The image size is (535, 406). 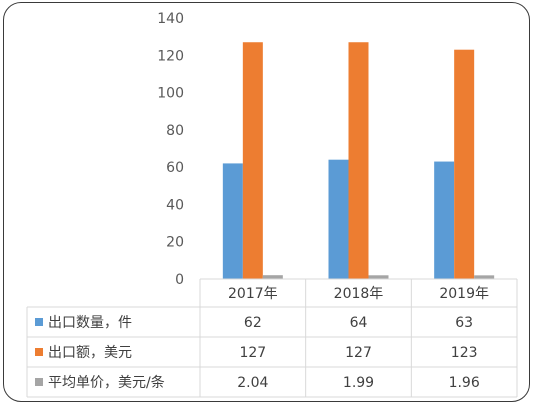 I want to click on y-tick-label: 40, so click(x=175, y=205).